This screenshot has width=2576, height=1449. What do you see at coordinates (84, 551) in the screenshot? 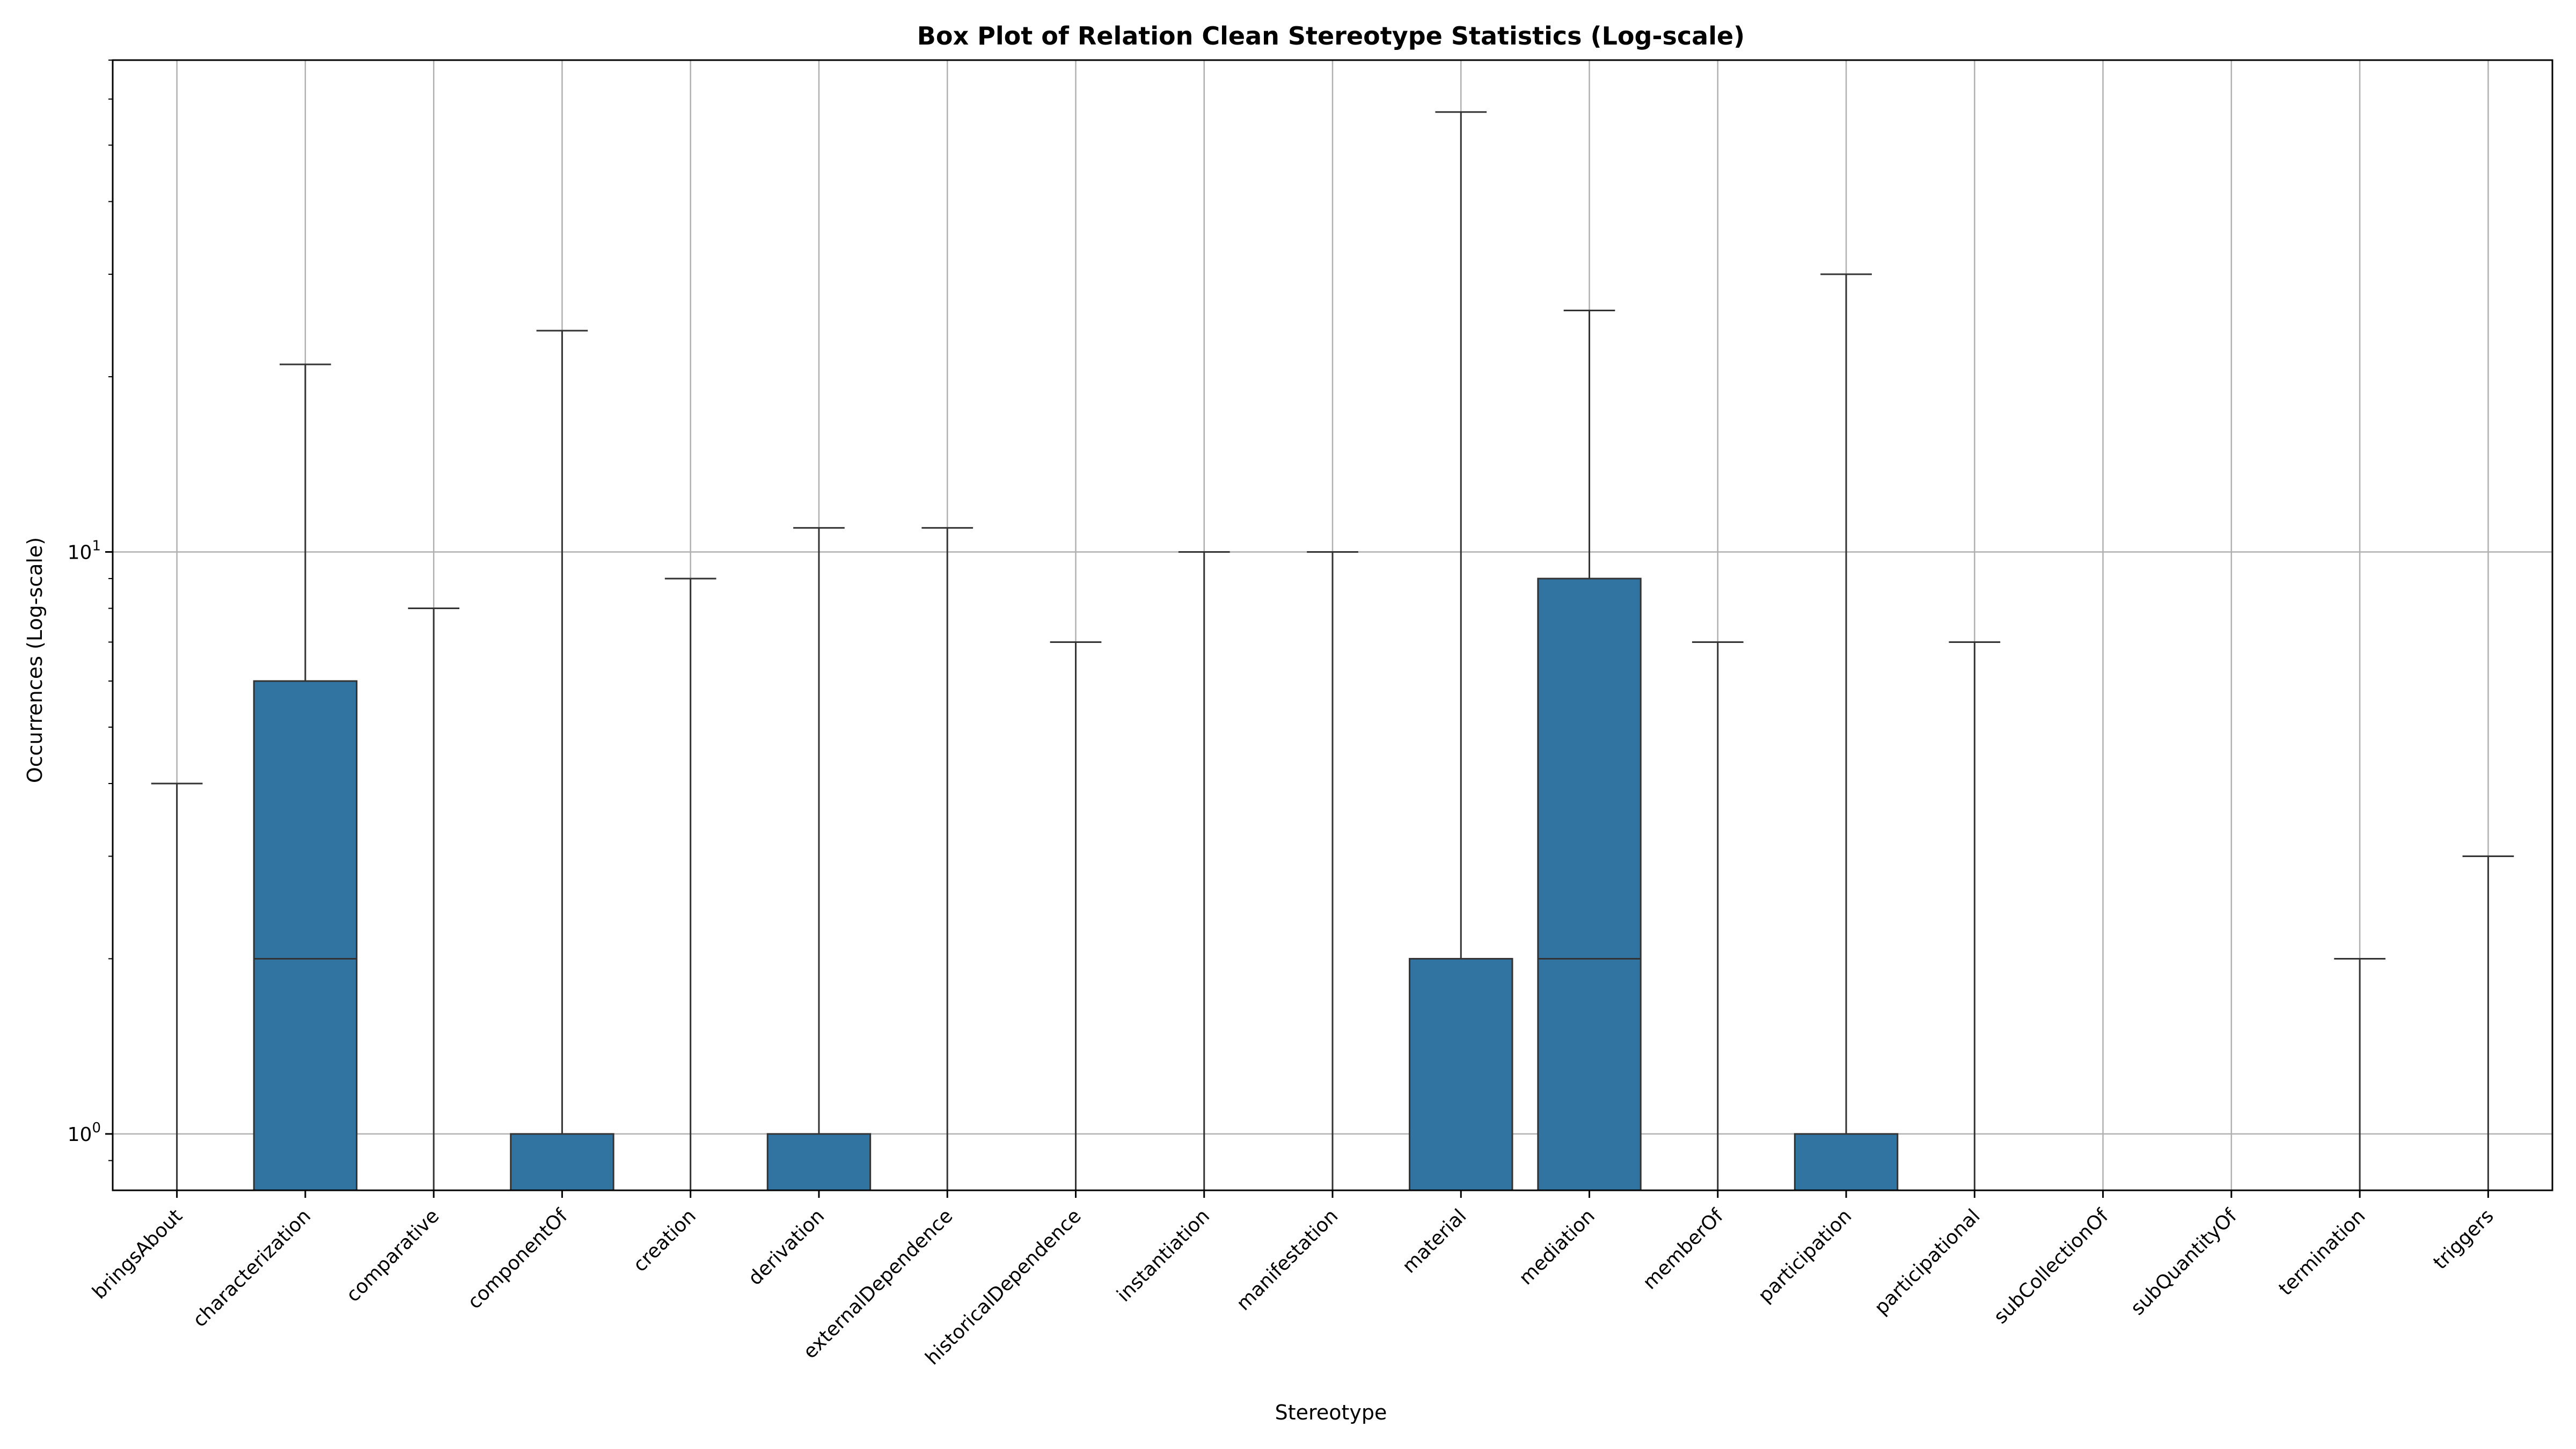
I see `y-tick-label: 10¹` at bounding box center [84, 551].